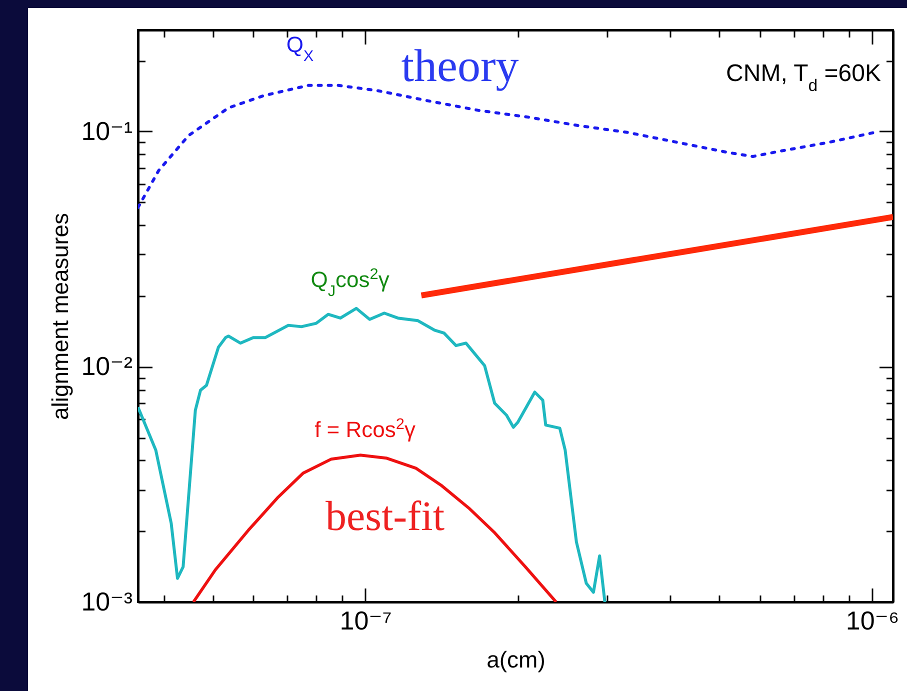 The image size is (907, 691). What do you see at coordinates (803, 77) in the screenshot?
I see `annotation: CNM, T$_{d}$ =60K` at bounding box center [803, 77].